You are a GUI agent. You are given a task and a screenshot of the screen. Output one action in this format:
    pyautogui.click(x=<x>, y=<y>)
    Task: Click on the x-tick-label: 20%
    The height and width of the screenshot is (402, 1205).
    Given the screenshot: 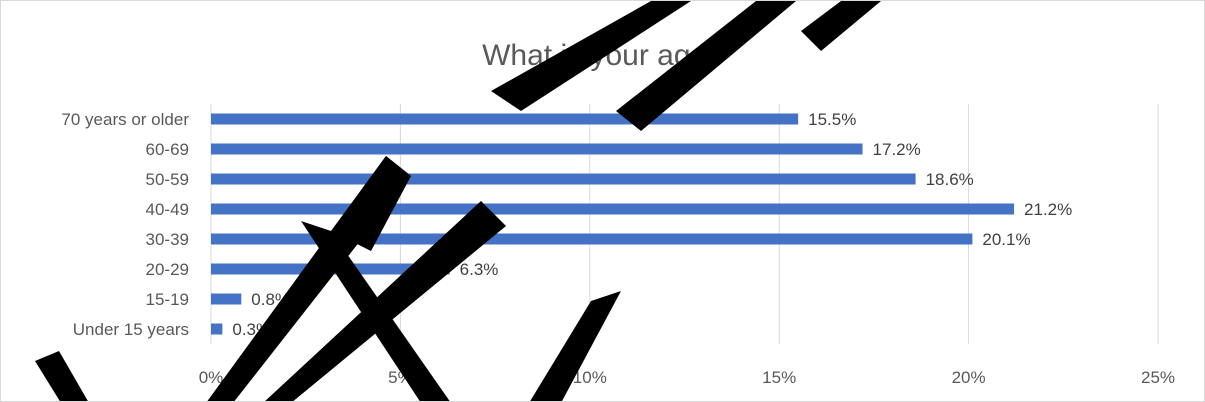 What is the action you would take?
    pyautogui.click(x=969, y=377)
    